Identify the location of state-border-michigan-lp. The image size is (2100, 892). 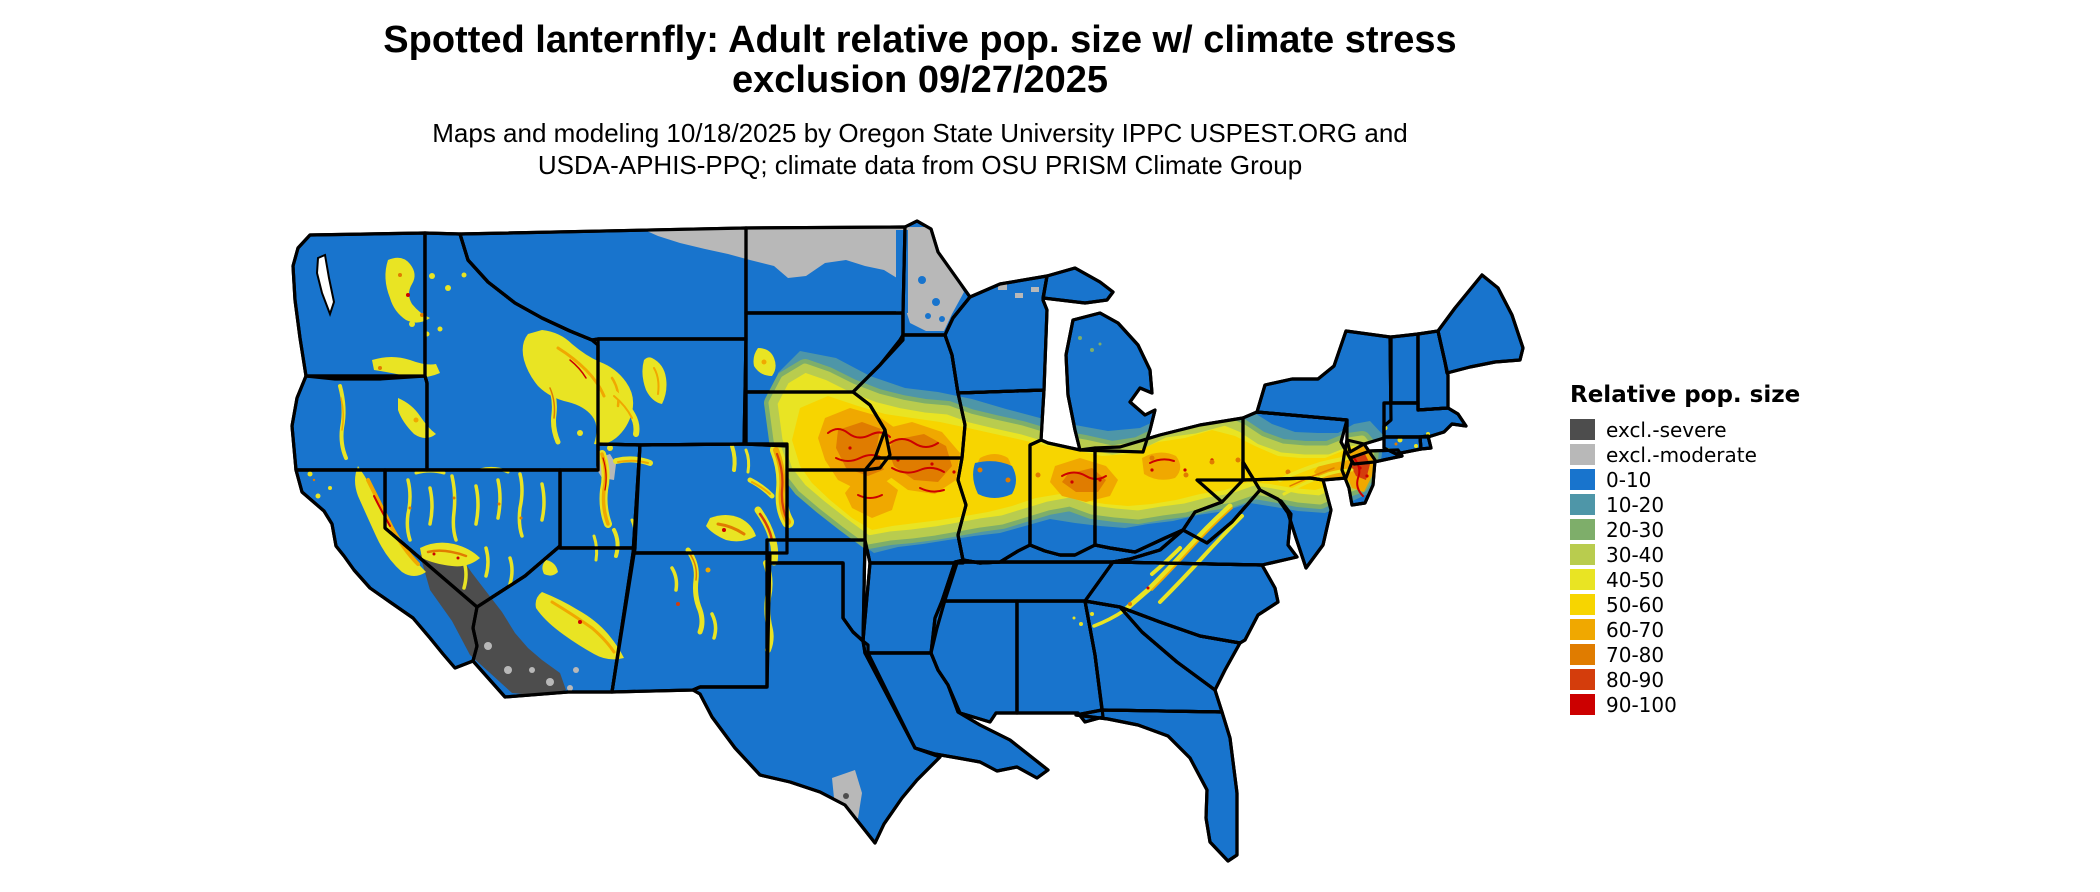
(1110, 382).